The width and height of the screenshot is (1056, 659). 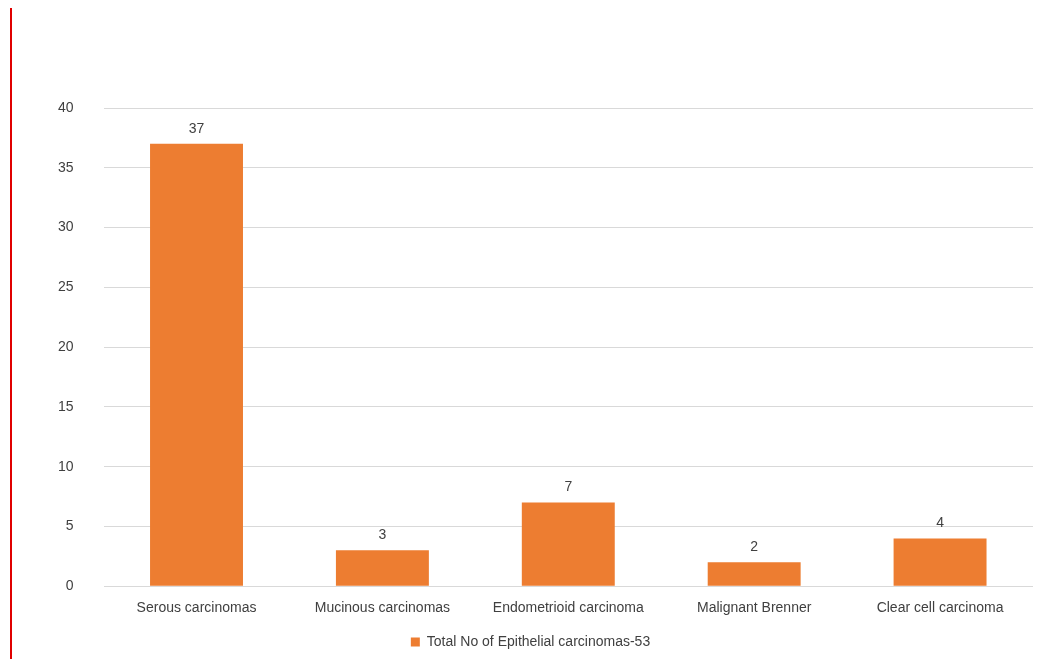 I want to click on y-tick-label: 15, so click(x=65, y=405).